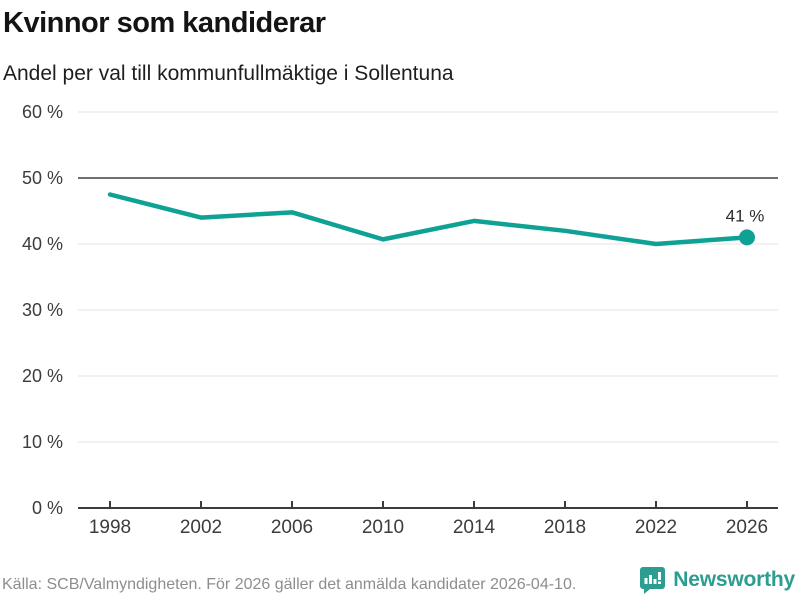 The image size is (800, 600). What do you see at coordinates (110, 527) in the screenshot?
I see `x-tick-label: 1998` at bounding box center [110, 527].